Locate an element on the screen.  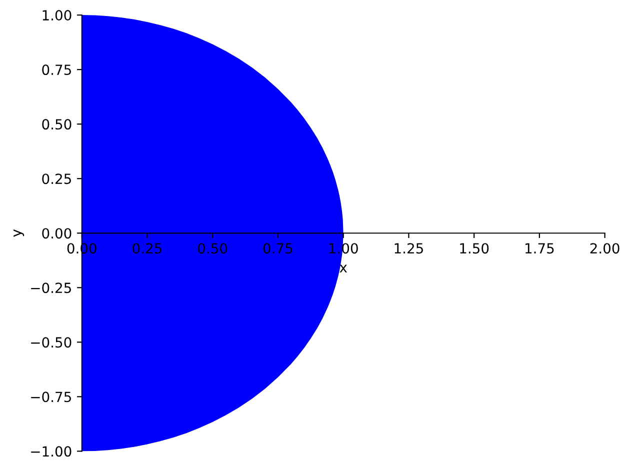
y-tick-label: −0.25 is located at coordinates (51, 288).